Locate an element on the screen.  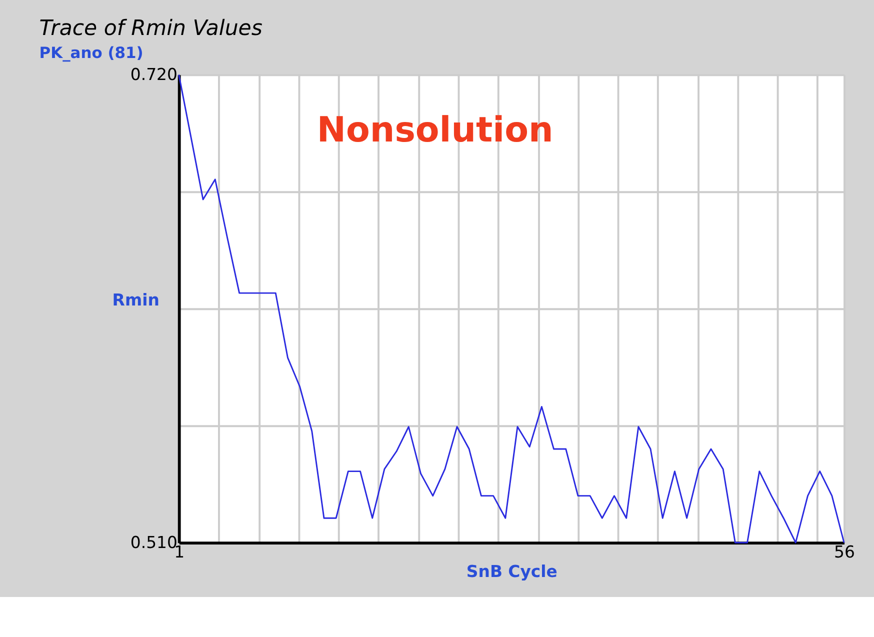
annotation: Nonsolution is located at coordinates (435, 130).